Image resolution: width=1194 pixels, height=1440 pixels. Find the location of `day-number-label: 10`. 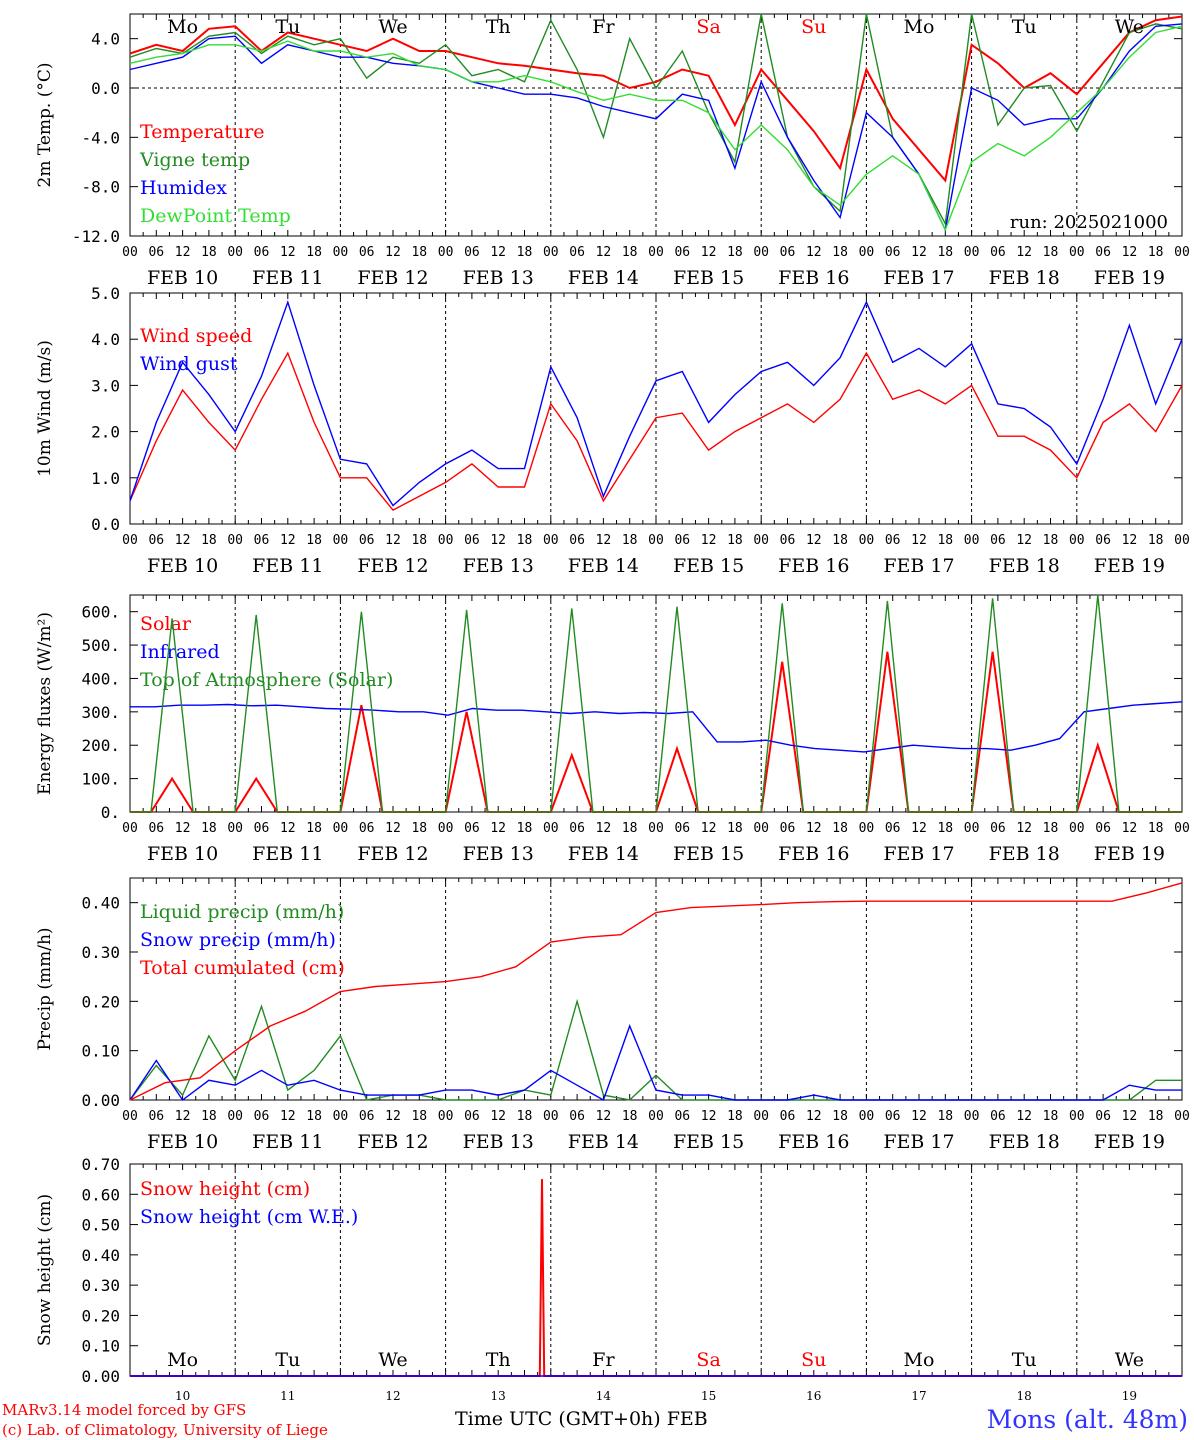

day-number-label: 10 is located at coordinates (182, 1396).